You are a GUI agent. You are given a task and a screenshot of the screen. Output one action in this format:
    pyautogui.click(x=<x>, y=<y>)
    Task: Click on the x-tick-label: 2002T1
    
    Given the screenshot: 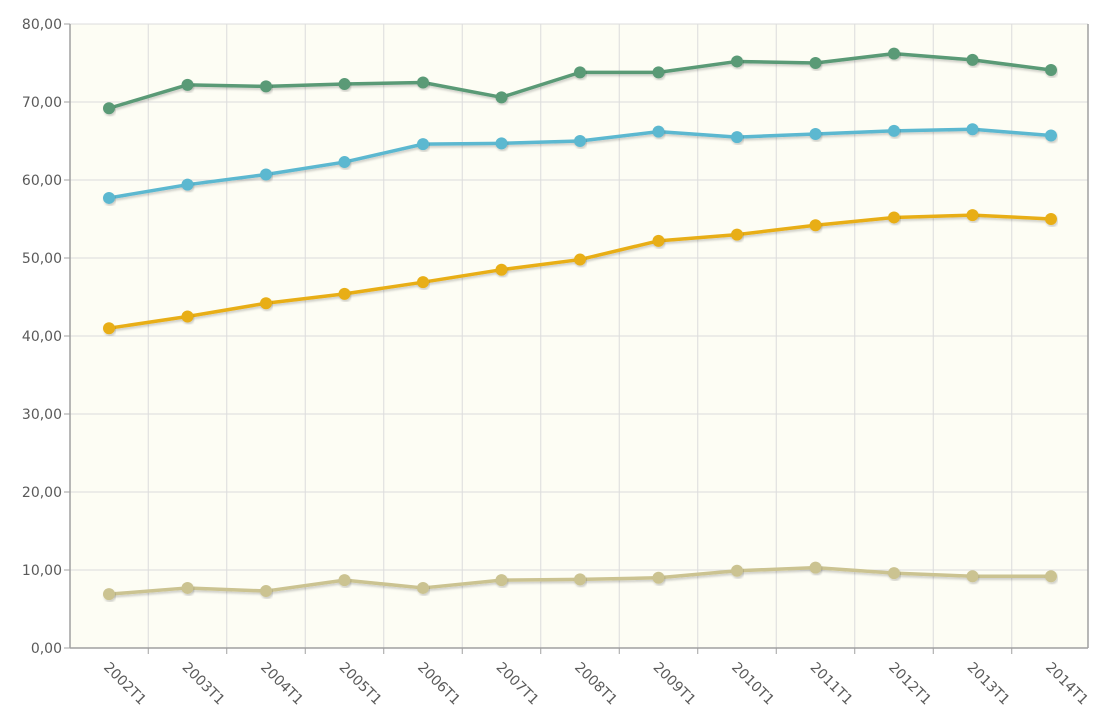 What is the action you would take?
    pyautogui.click(x=124, y=684)
    